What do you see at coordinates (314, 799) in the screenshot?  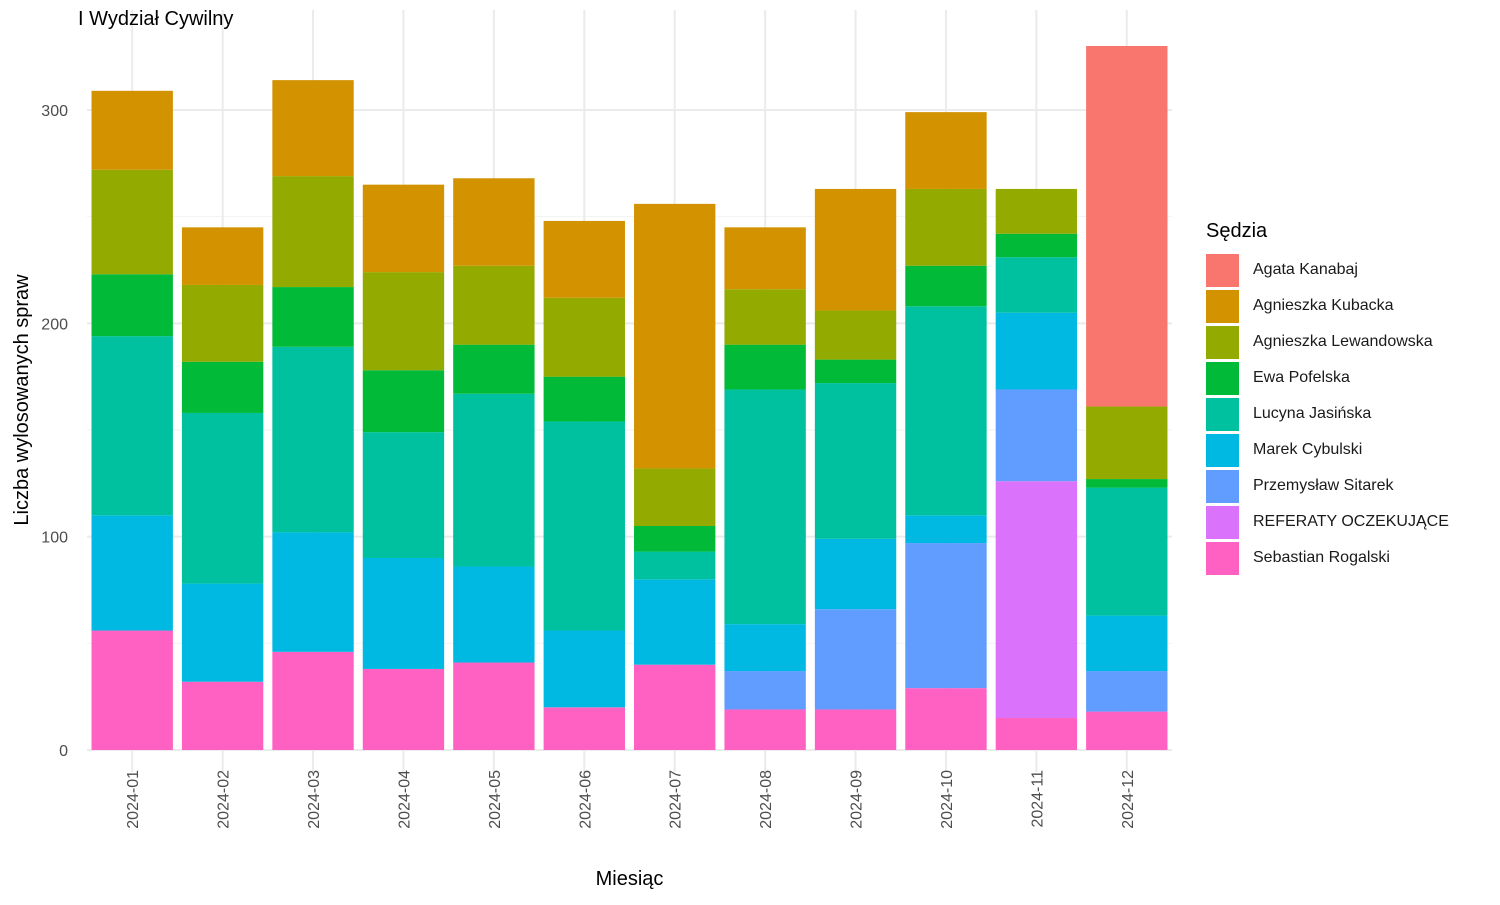 I see `x-tick-label: 2024-03` at bounding box center [314, 799].